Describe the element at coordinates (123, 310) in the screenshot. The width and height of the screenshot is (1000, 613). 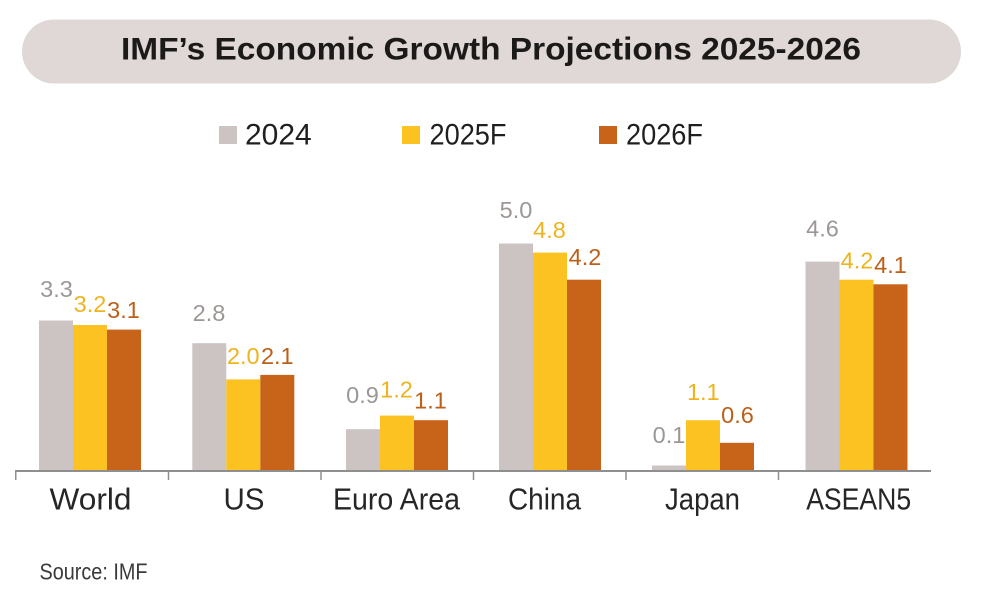
I see `svg-text: 3.1` at that location.